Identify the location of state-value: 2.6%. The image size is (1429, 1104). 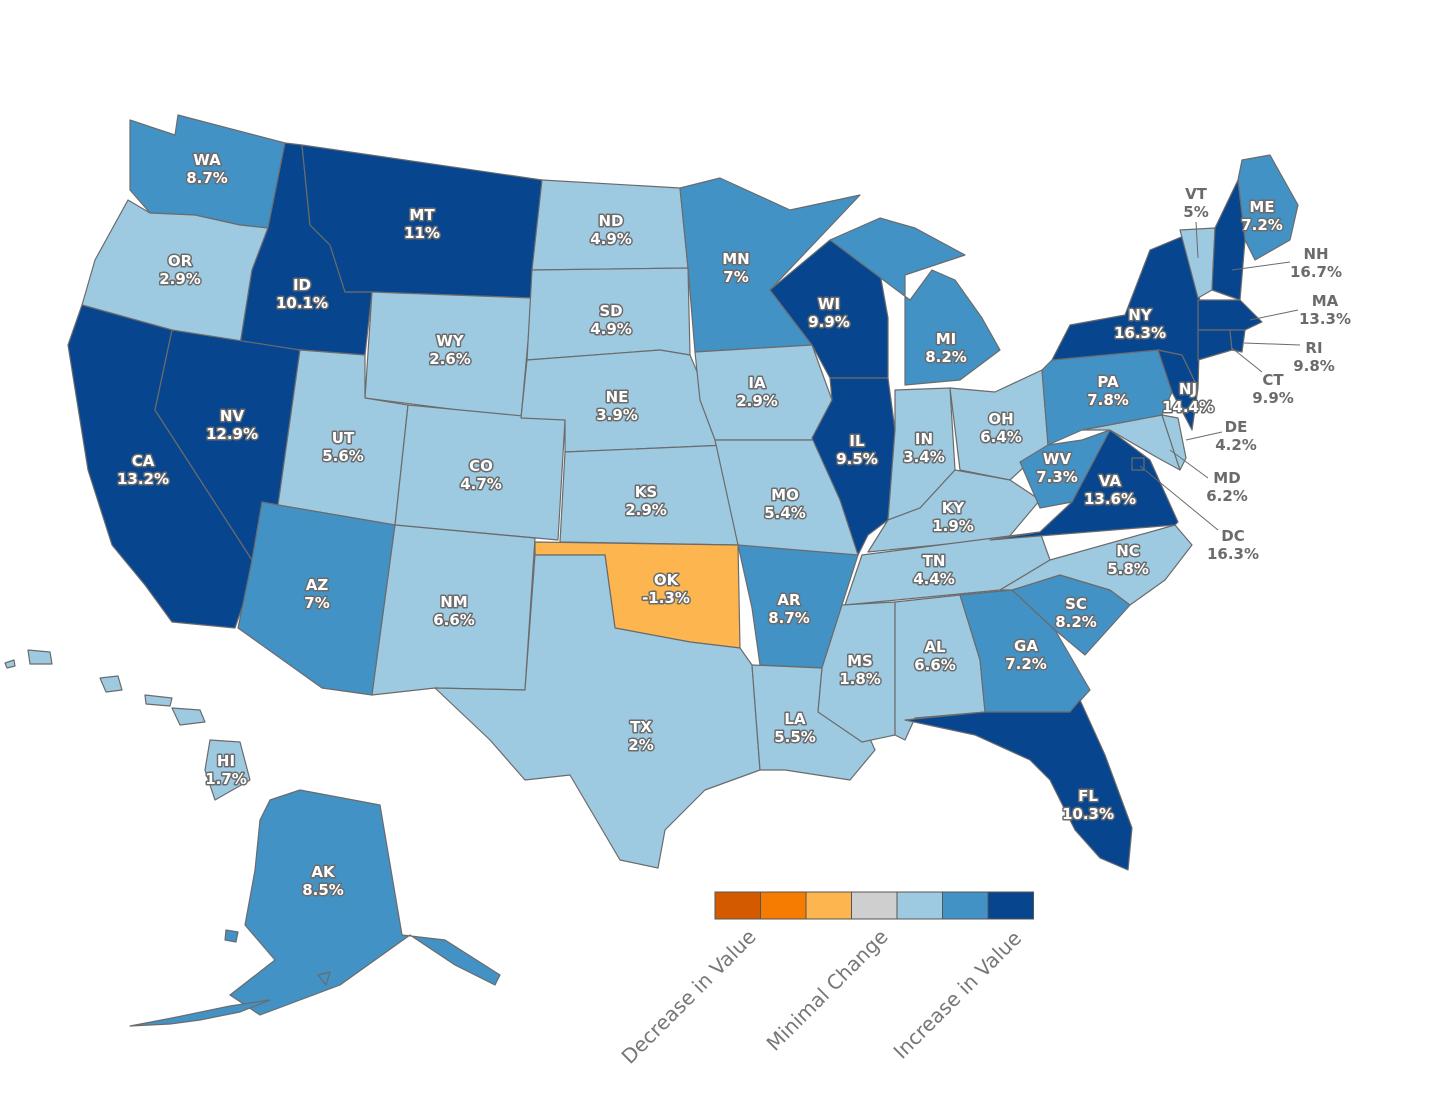
(450, 359).